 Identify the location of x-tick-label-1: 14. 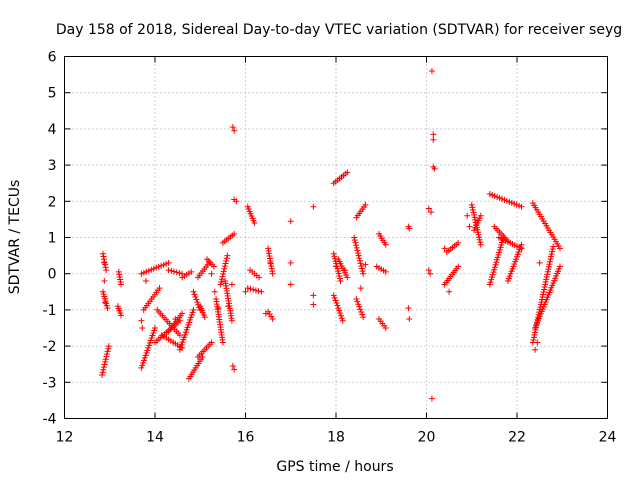
(155, 438).